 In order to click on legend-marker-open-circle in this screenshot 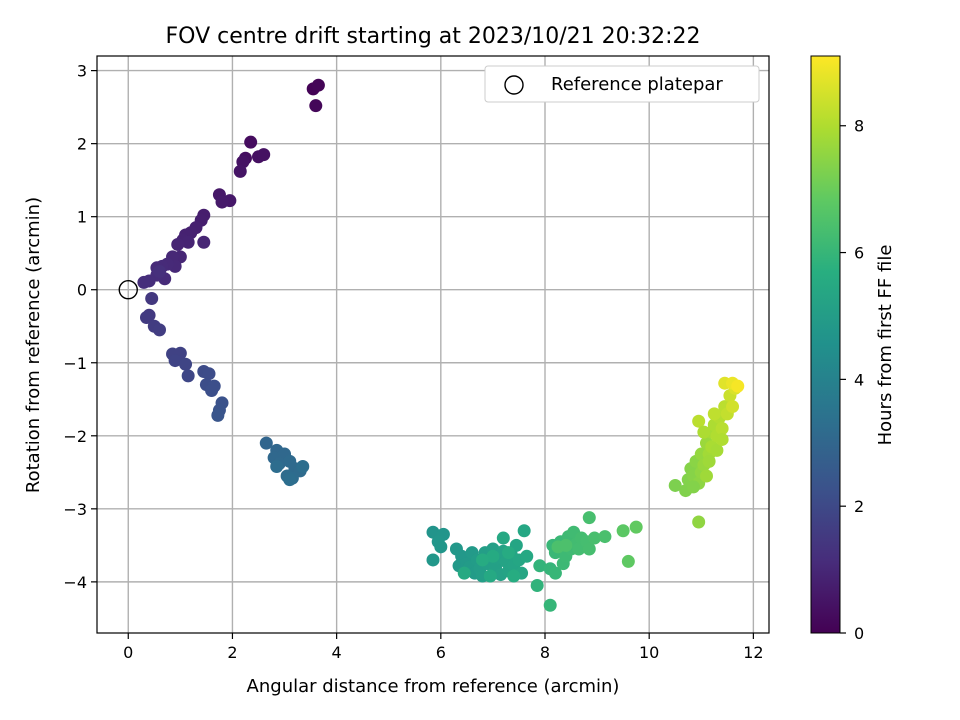, I will do `click(514, 85)`.